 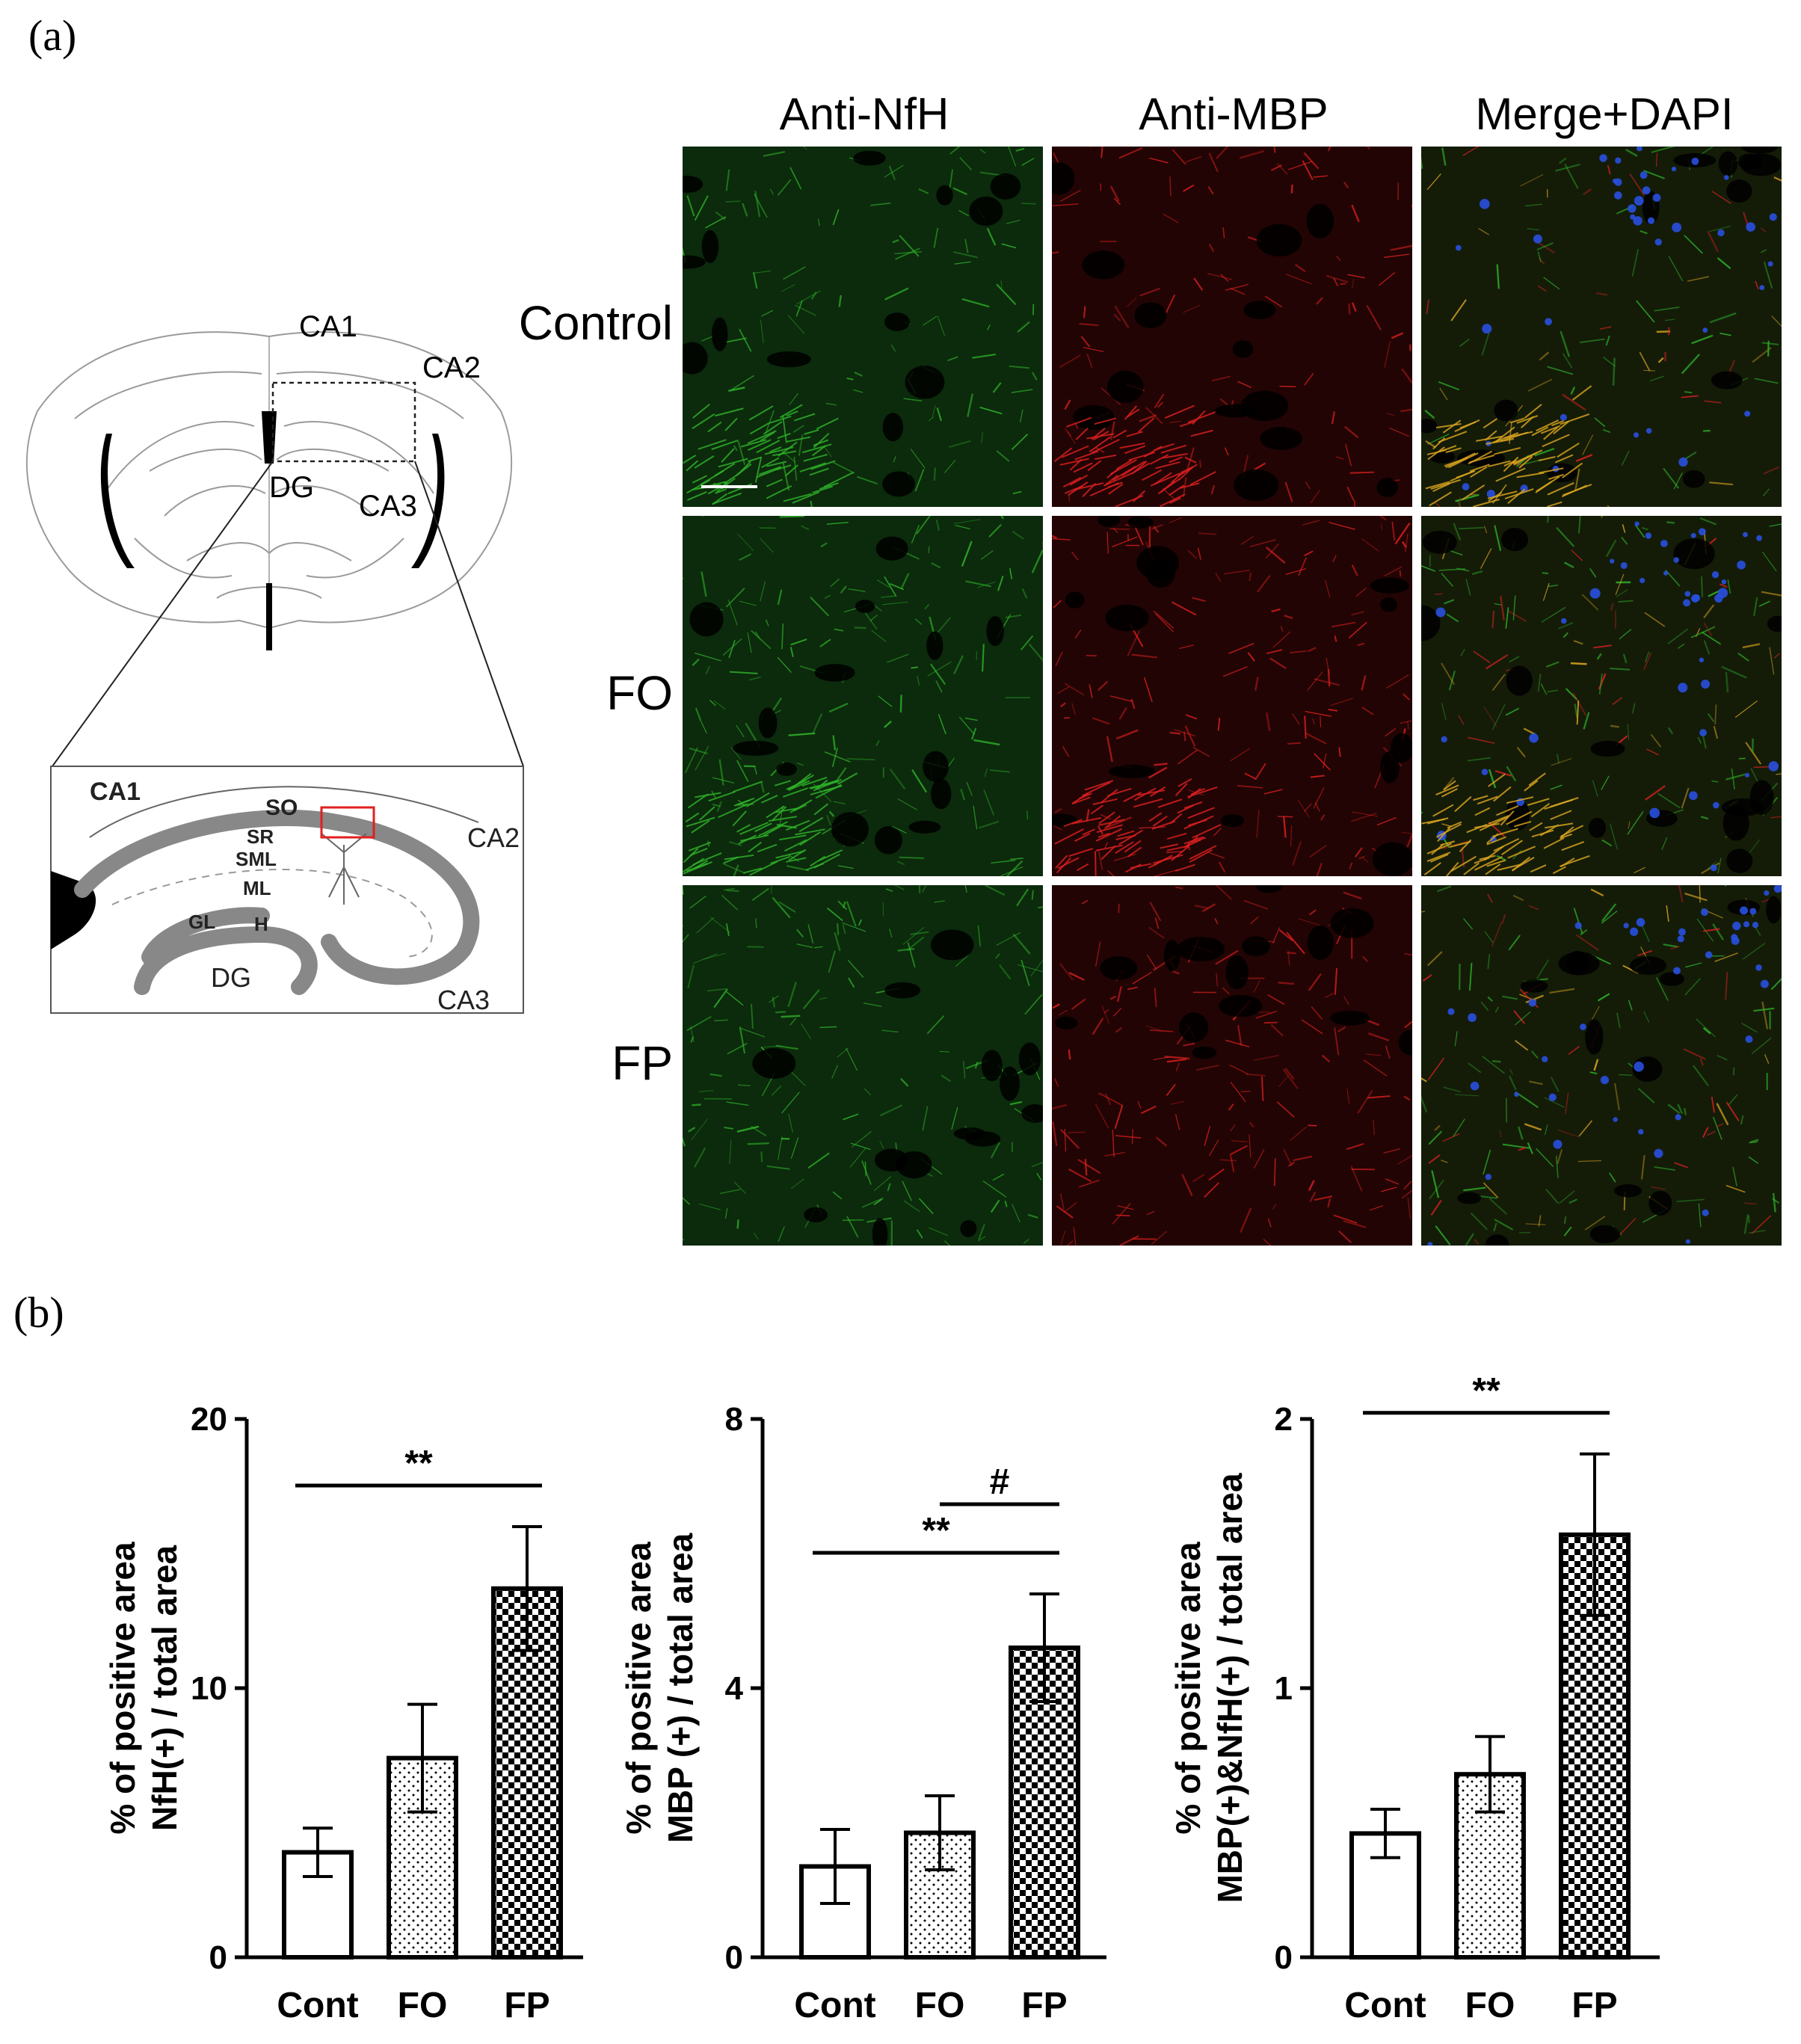 What do you see at coordinates (864, 114) in the screenshot?
I see `column-title-nfh: Anti-NfH` at bounding box center [864, 114].